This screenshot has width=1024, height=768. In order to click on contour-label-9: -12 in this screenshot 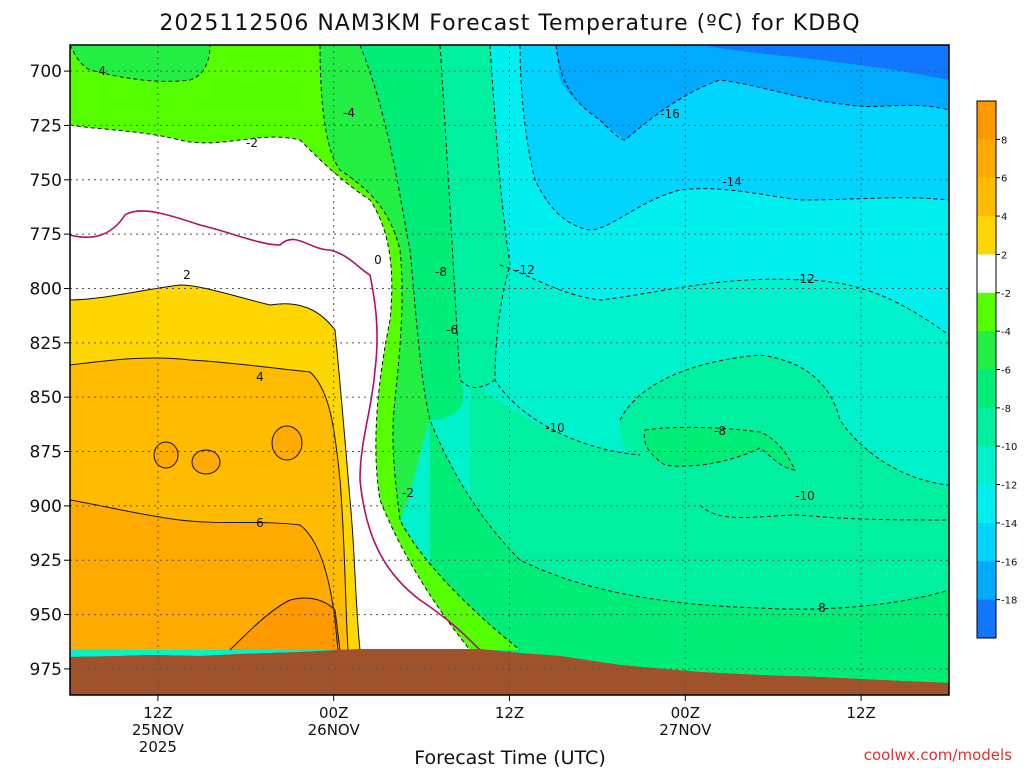, I will do `click(805, 279)`.